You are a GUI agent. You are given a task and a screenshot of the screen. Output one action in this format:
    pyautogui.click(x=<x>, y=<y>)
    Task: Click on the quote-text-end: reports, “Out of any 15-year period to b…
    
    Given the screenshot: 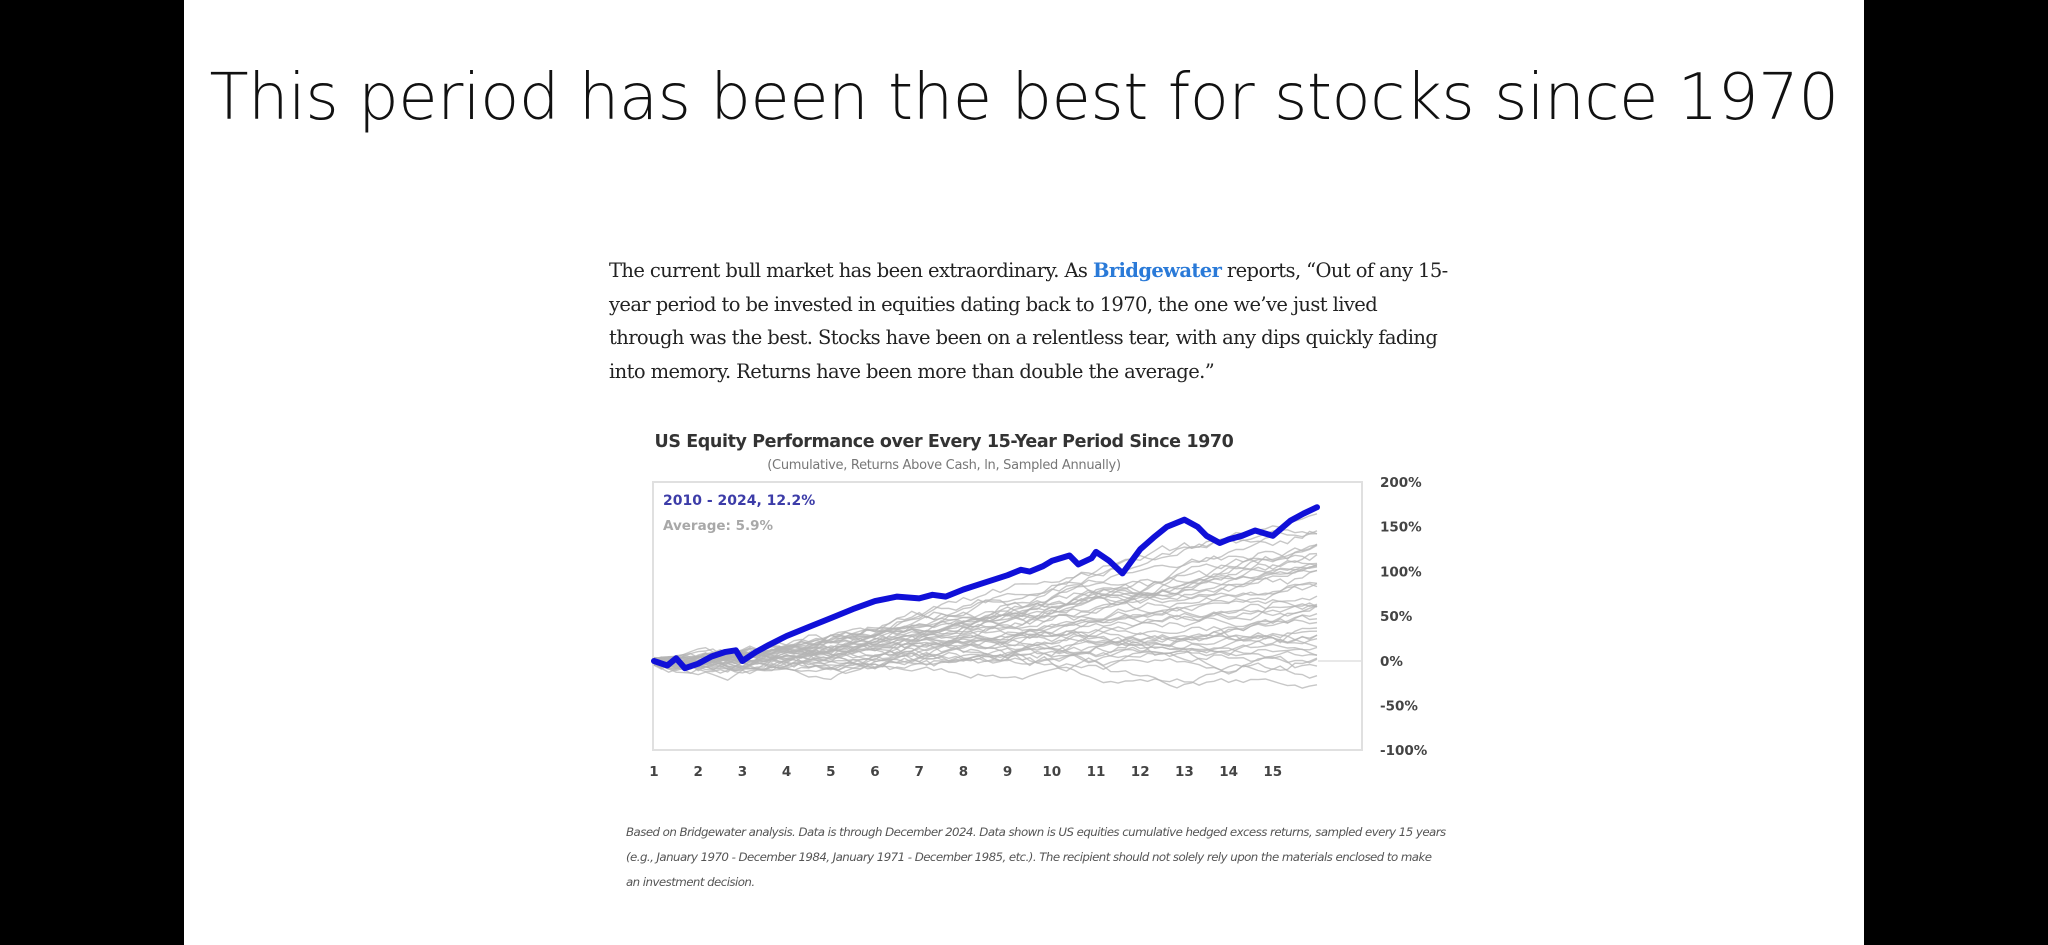 What is the action you would take?
    pyautogui.click(x=1028, y=321)
    